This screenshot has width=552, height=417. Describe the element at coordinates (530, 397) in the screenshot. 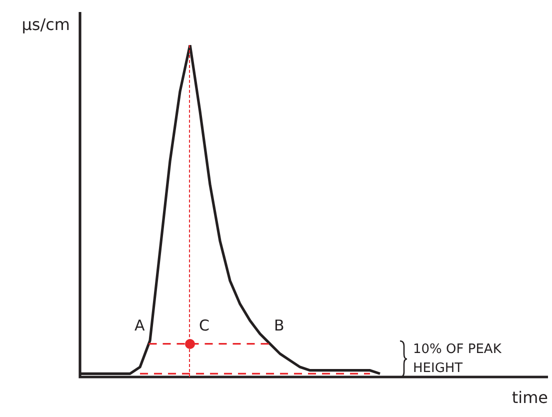

I see `text: time` at that location.